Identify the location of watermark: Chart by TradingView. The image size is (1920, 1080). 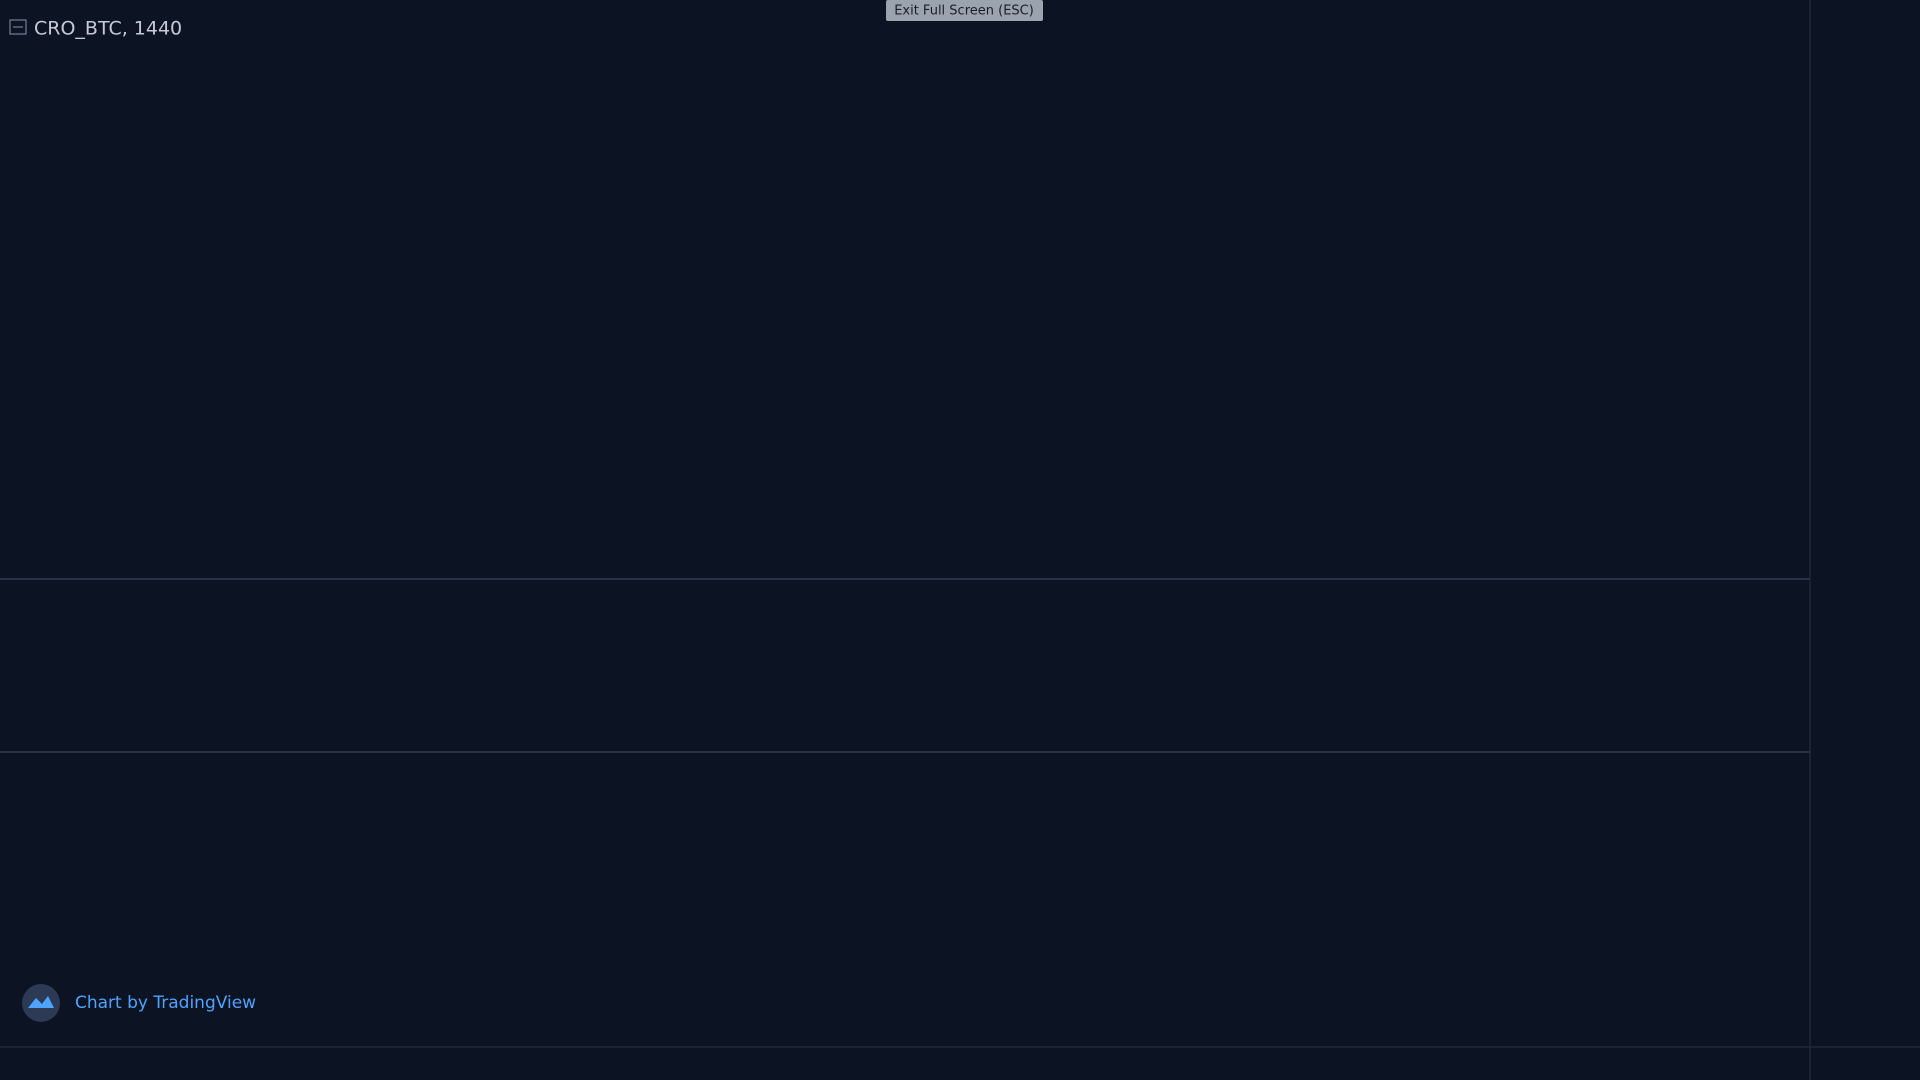
(165, 1003).